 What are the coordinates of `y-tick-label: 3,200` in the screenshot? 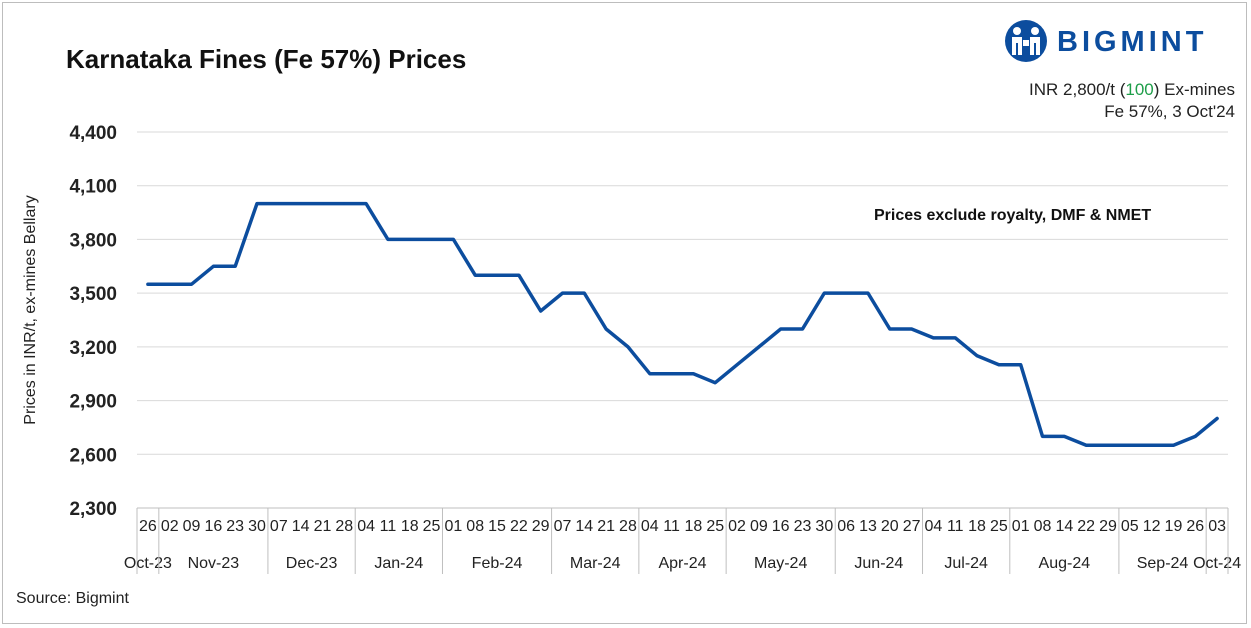 It's located at (93, 348).